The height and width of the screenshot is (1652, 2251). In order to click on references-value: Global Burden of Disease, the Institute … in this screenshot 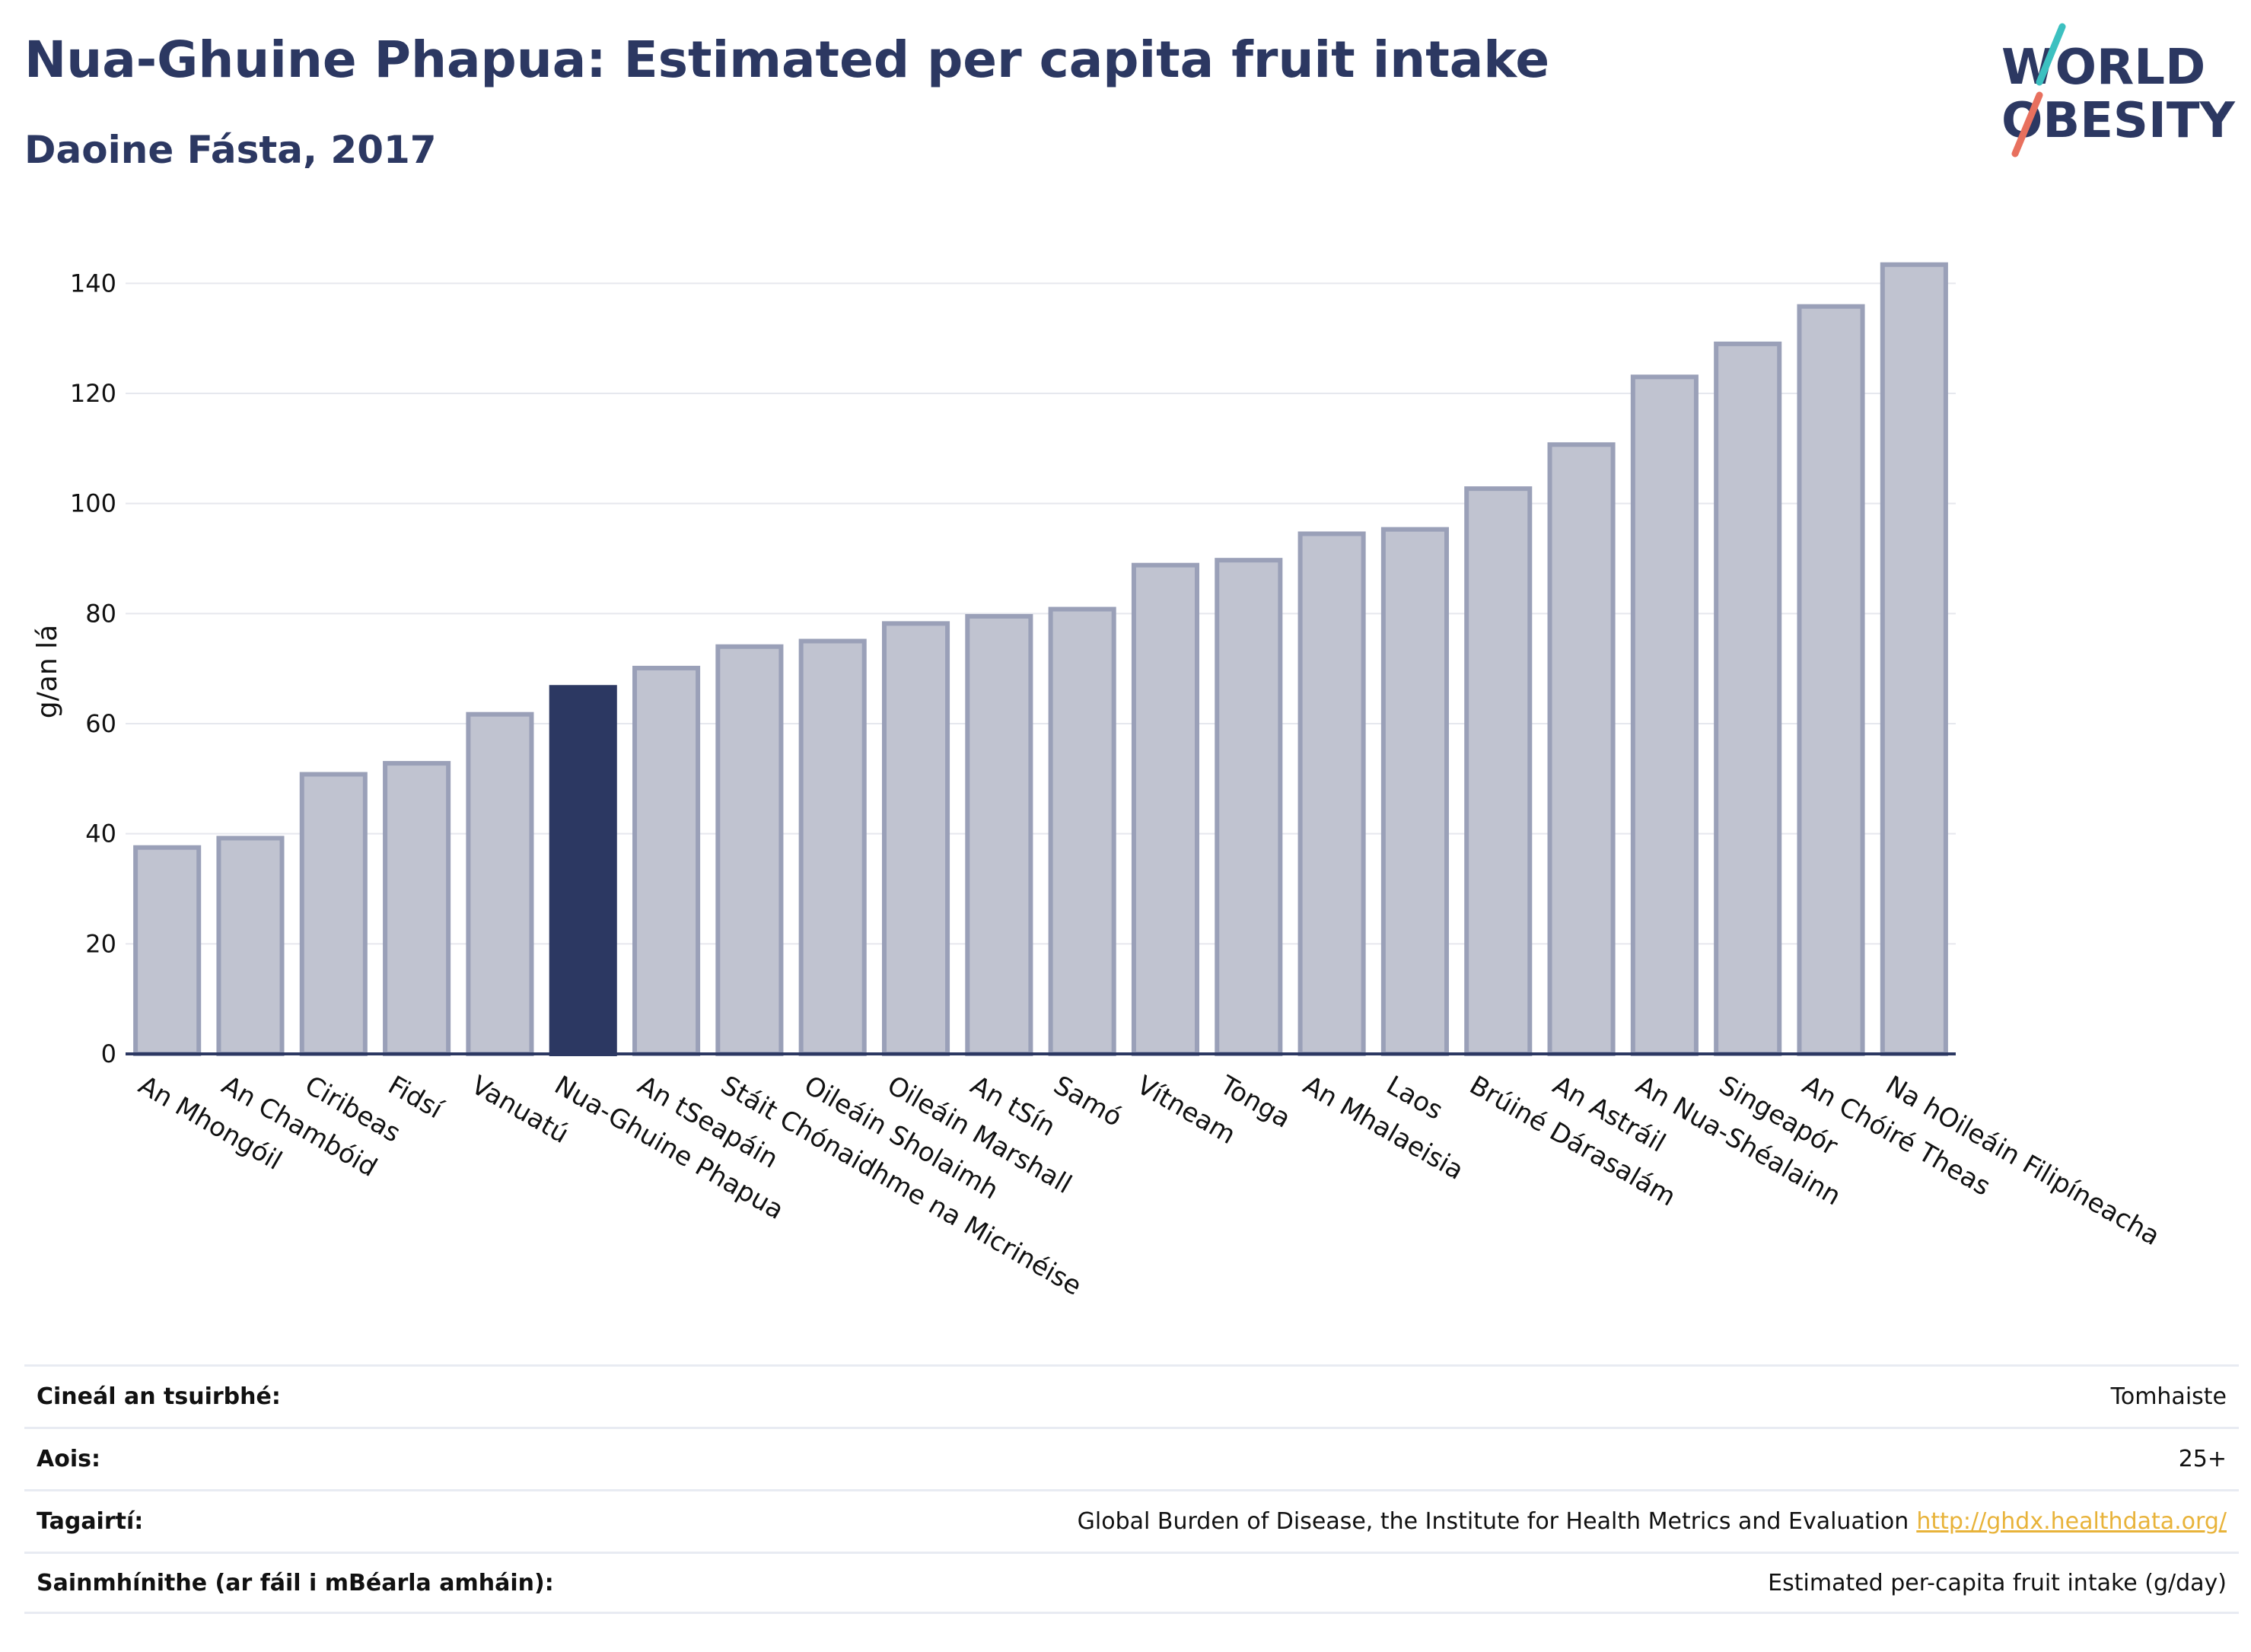, I will do `click(1493, 1521)`.